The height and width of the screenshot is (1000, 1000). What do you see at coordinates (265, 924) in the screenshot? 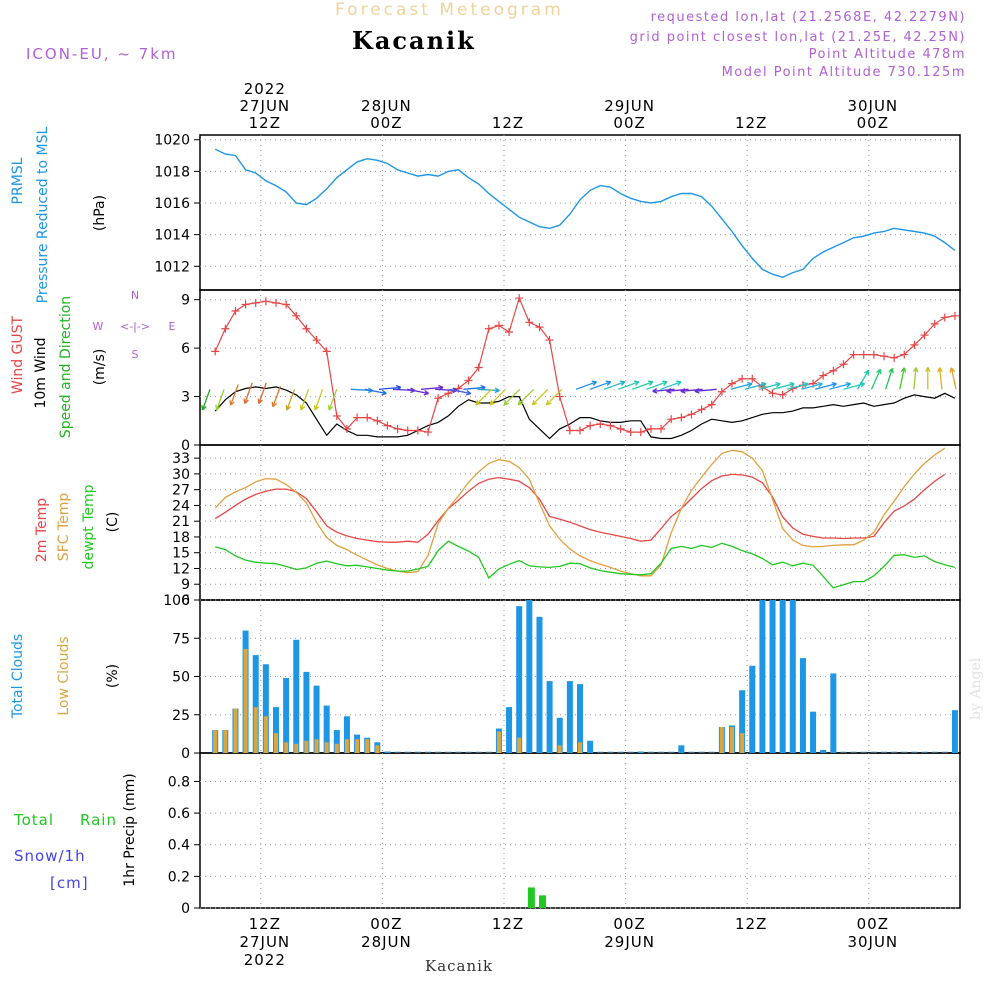
I see `time-label-bottom: 12Z` at bounding box center [265, 924].